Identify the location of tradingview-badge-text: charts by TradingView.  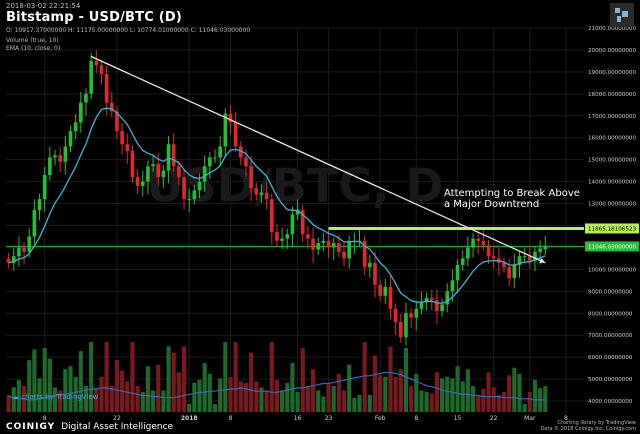
(60, 397).